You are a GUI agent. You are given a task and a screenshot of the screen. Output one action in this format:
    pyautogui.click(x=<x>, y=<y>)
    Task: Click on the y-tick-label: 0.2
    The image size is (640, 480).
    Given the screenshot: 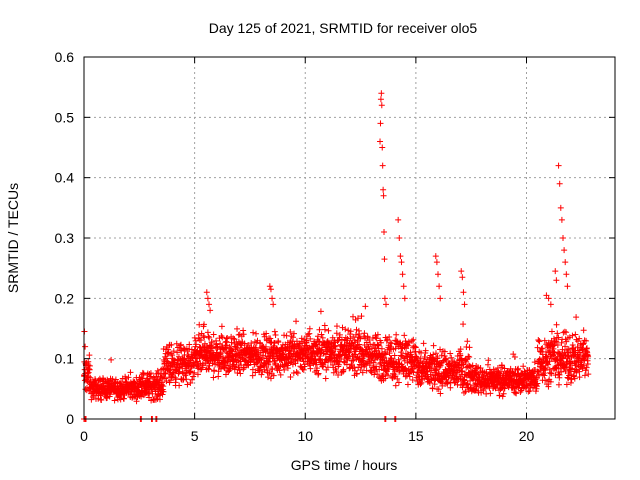 What is the action you would take?
    pyautogui.click(x=65, y=298)
    